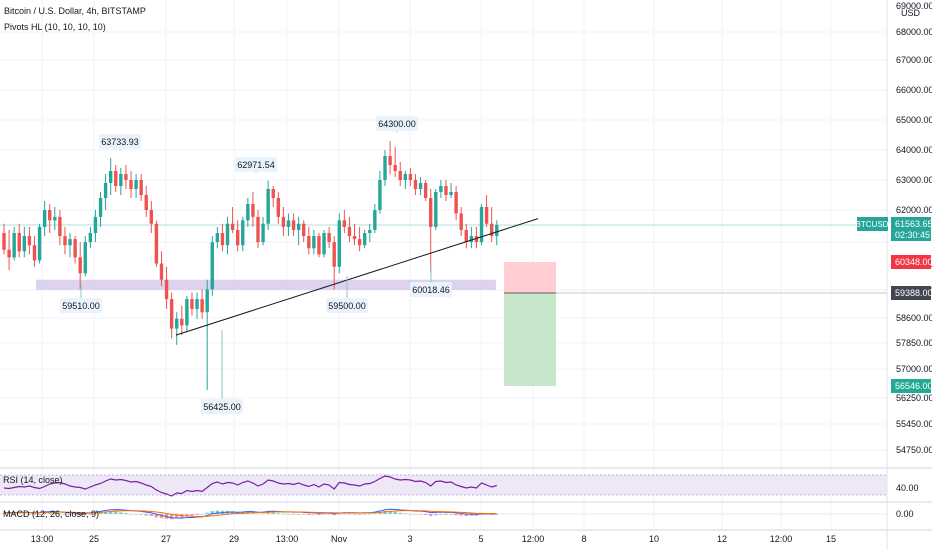 This screenshot has height=550, width=932. I want to click on macd-legend: MACD (12, 26, close, 9), so click(51, 514).